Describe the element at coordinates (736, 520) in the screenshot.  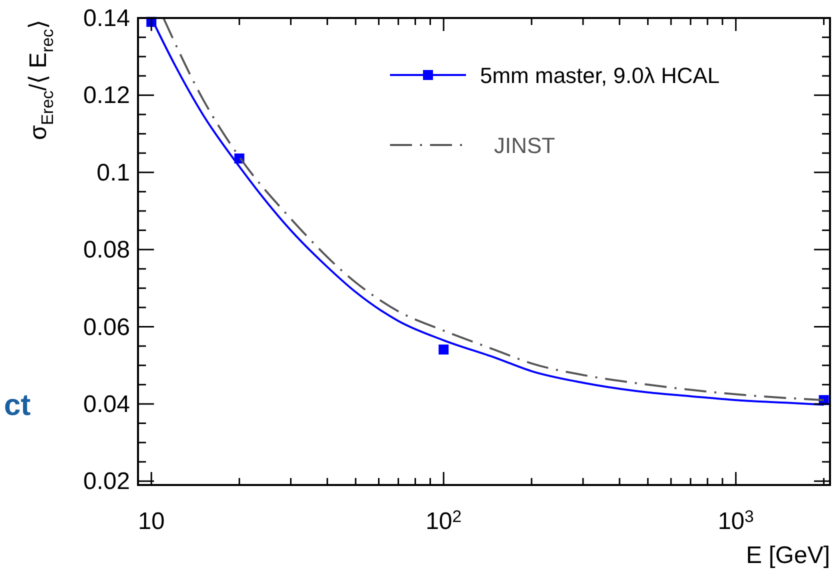
I see `x-tick-label: 10$^{3}$` at that location.